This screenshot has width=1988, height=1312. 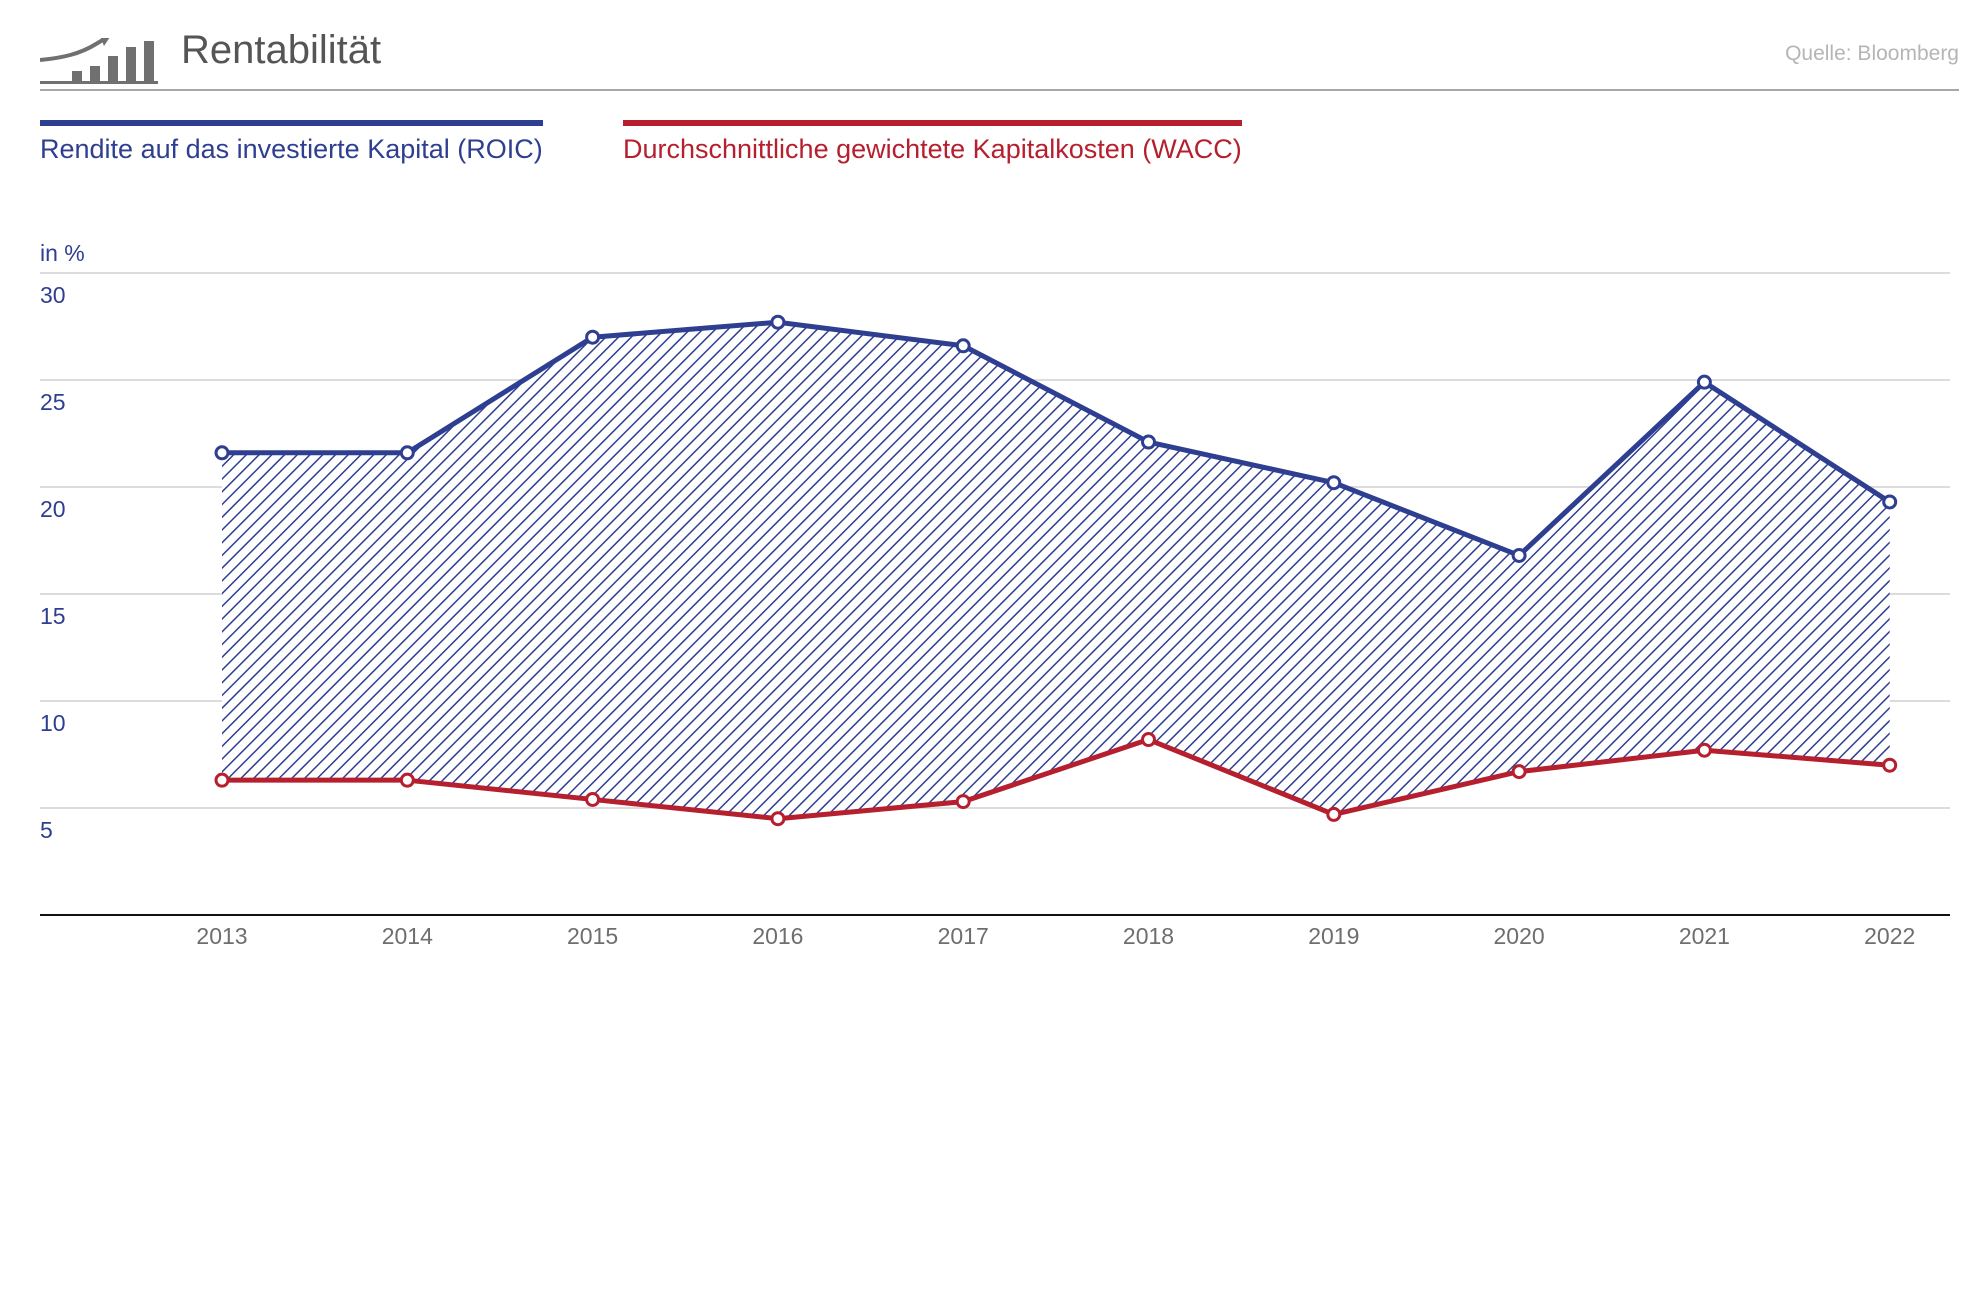 I want to click on x-tick-label: 2020, so click(x=1519, y=936).